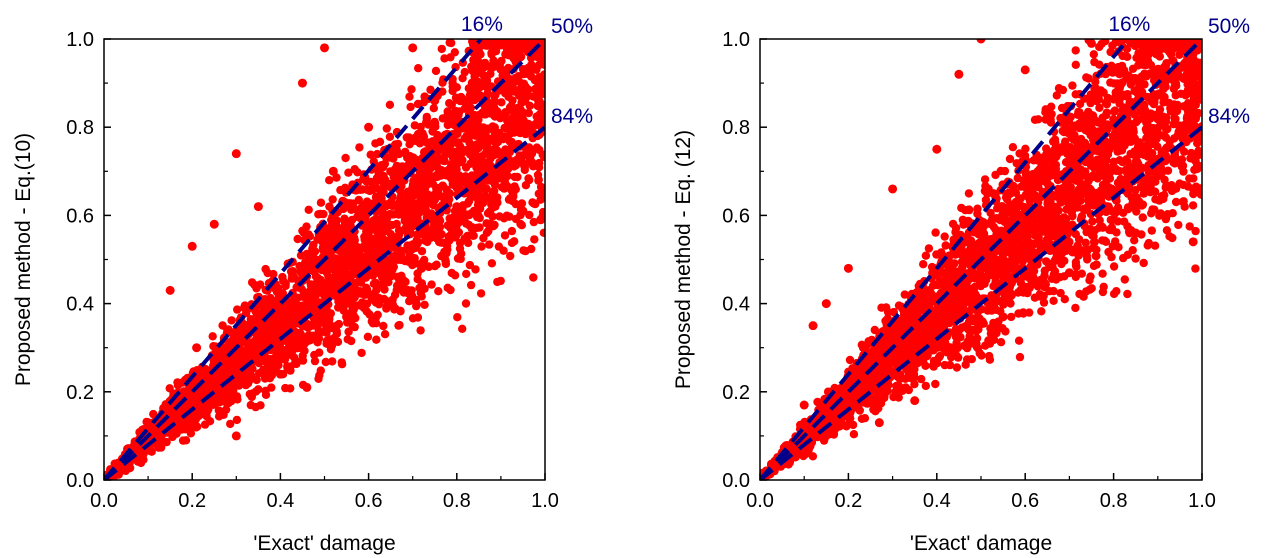  I want to click on y-axis-title: Proposed method - Eq.(10), so click(23, 259).